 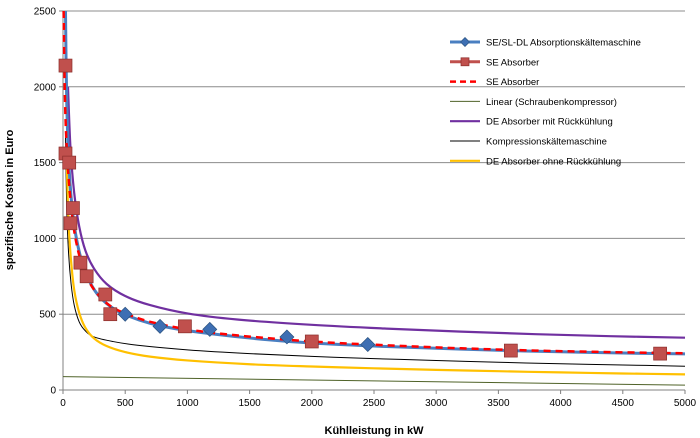 I want to click on x-tick-label: 4500, so click(x=623, y=403).